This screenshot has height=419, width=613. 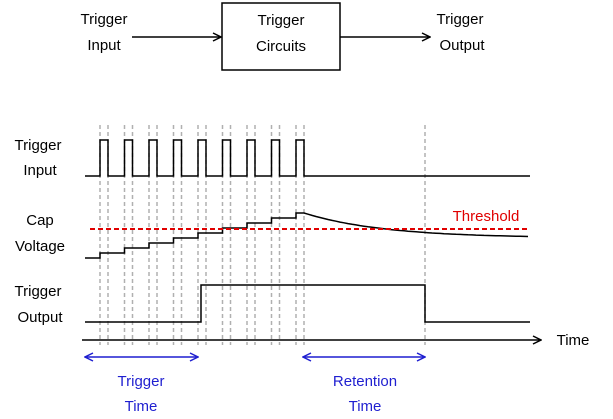 What do you see at coordinates (40, 220) in the screenshot?
I see `signal-label: Cap` at bounding box center [40, 220].